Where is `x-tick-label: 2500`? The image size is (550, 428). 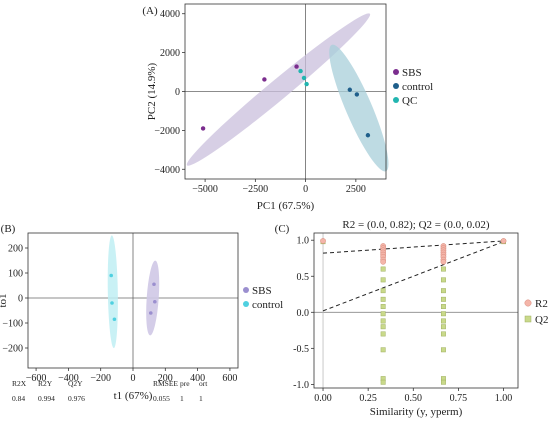 x-tick-label: 2500 is located at coordinates (356, 189).